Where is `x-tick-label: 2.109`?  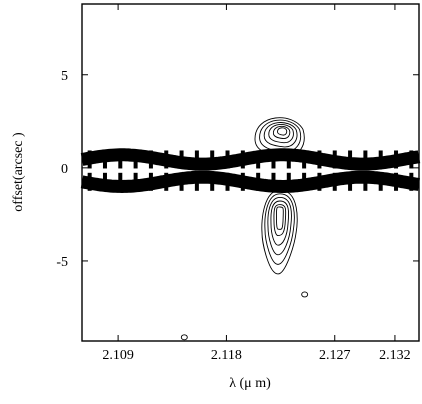 x-tick-label: 2.109 is located at coordinates (118, 355).